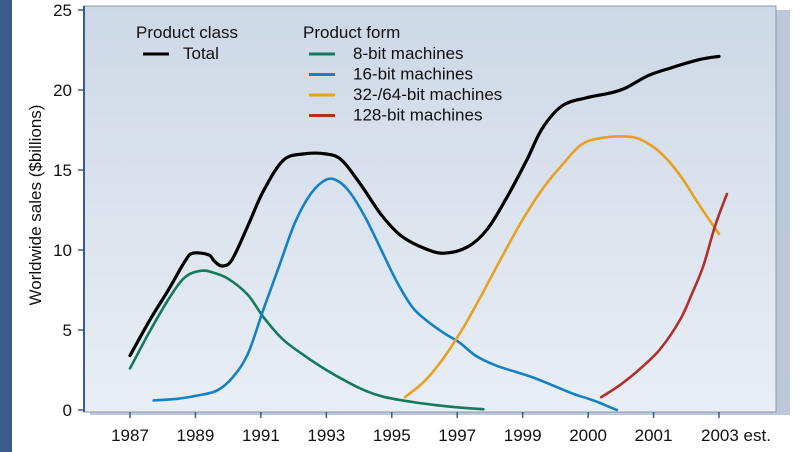 This screenshot has height=452, width=800. I want to click on x-tick-label-5: 1997, so click(457, 435).